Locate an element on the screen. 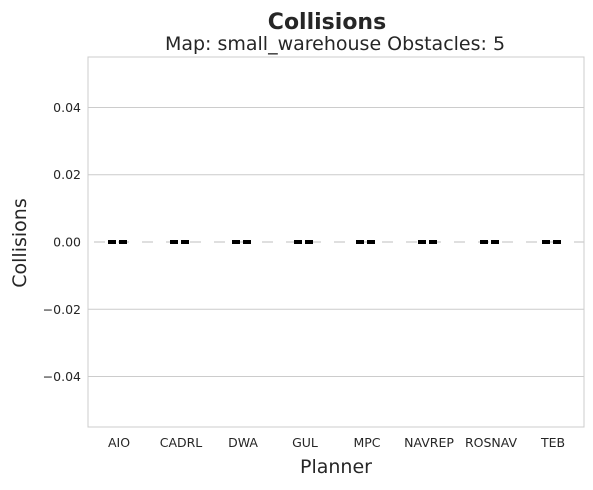 The height and width of the screenshot is (490, 593). x-axis-label: Planner is located at coordinates (336, 467).